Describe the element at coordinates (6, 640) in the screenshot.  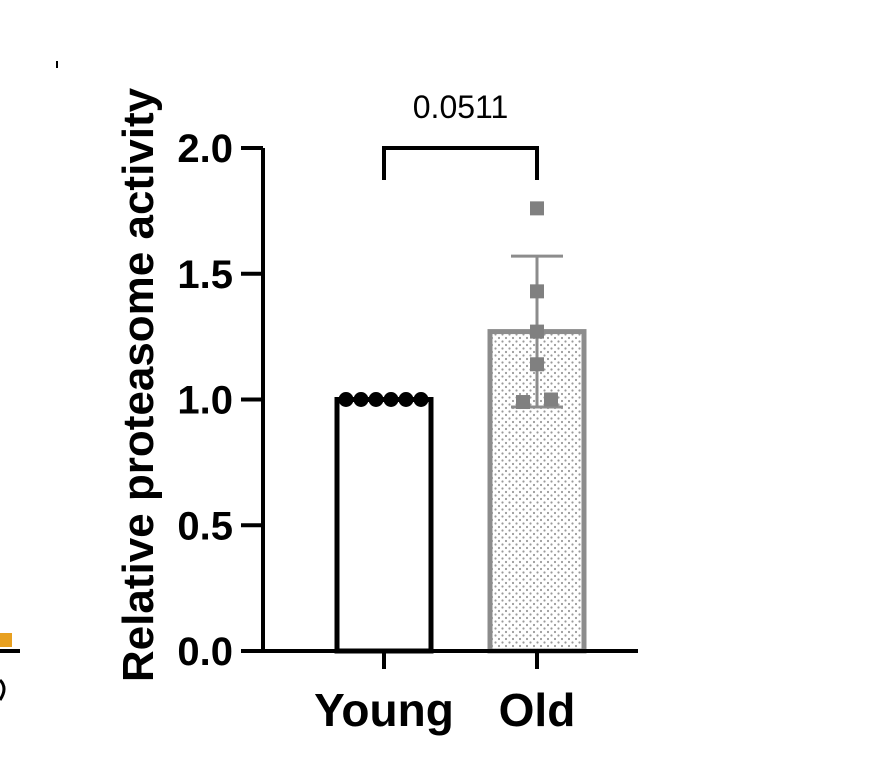
I see `edge-artifact-orange` at that location.